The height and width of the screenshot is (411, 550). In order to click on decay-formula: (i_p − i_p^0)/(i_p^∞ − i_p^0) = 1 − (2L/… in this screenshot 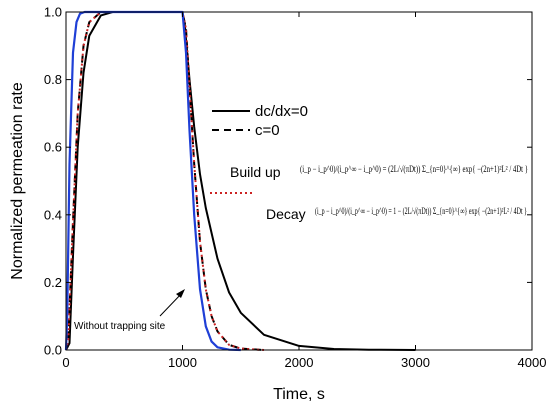, I will do `click(421, 211)`.